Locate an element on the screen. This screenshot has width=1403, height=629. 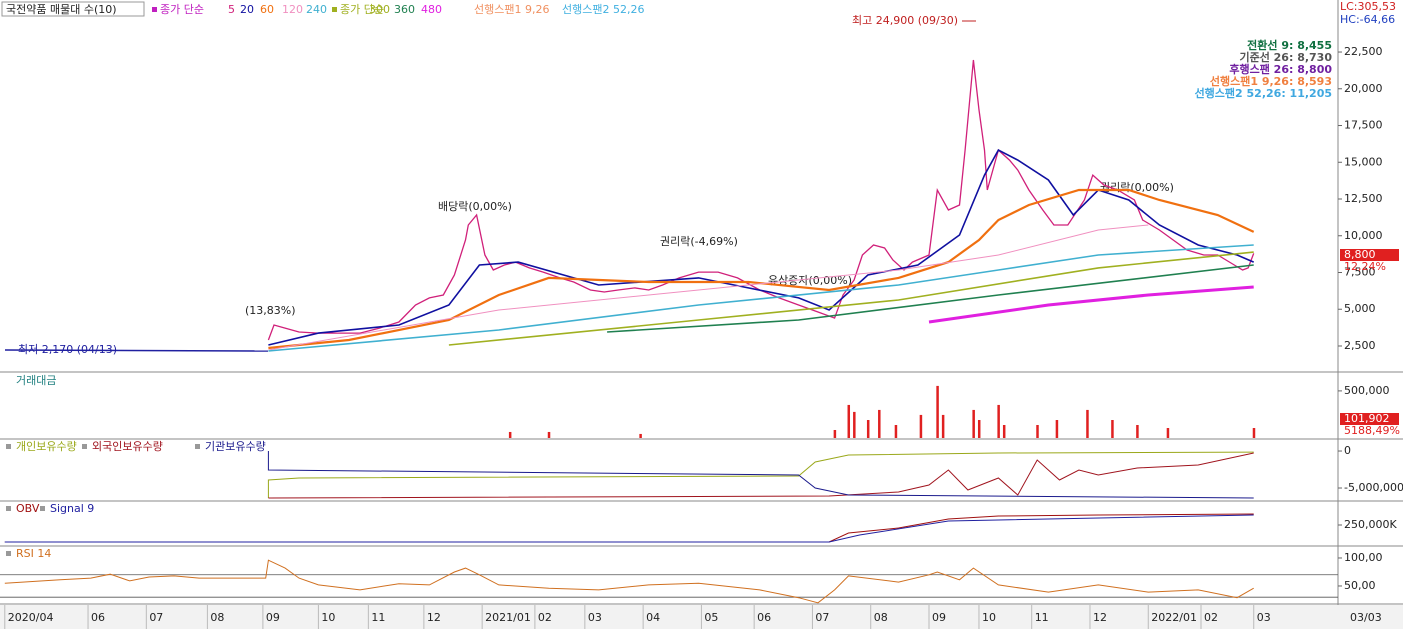
price-tag is located at coordinates (1369, 255).